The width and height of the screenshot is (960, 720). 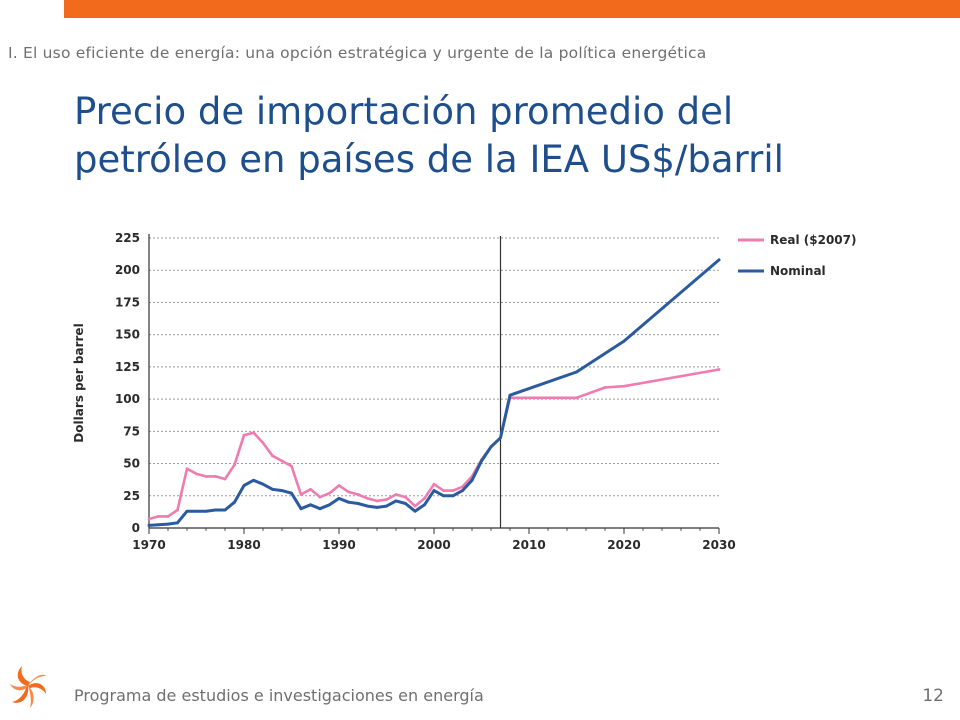 I want to click on slide-title-line-2: petróleo en países de la IEA US$/barril, so click(x=429, y=159).